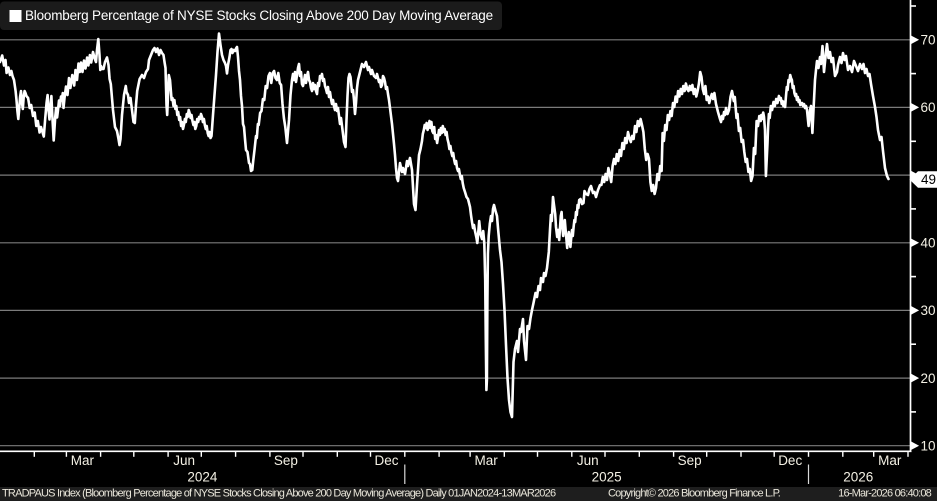  What do you see at coordinates (928, 378) in the screenshot?
I see `svg-text: 20` at bounding box center [928, 378].